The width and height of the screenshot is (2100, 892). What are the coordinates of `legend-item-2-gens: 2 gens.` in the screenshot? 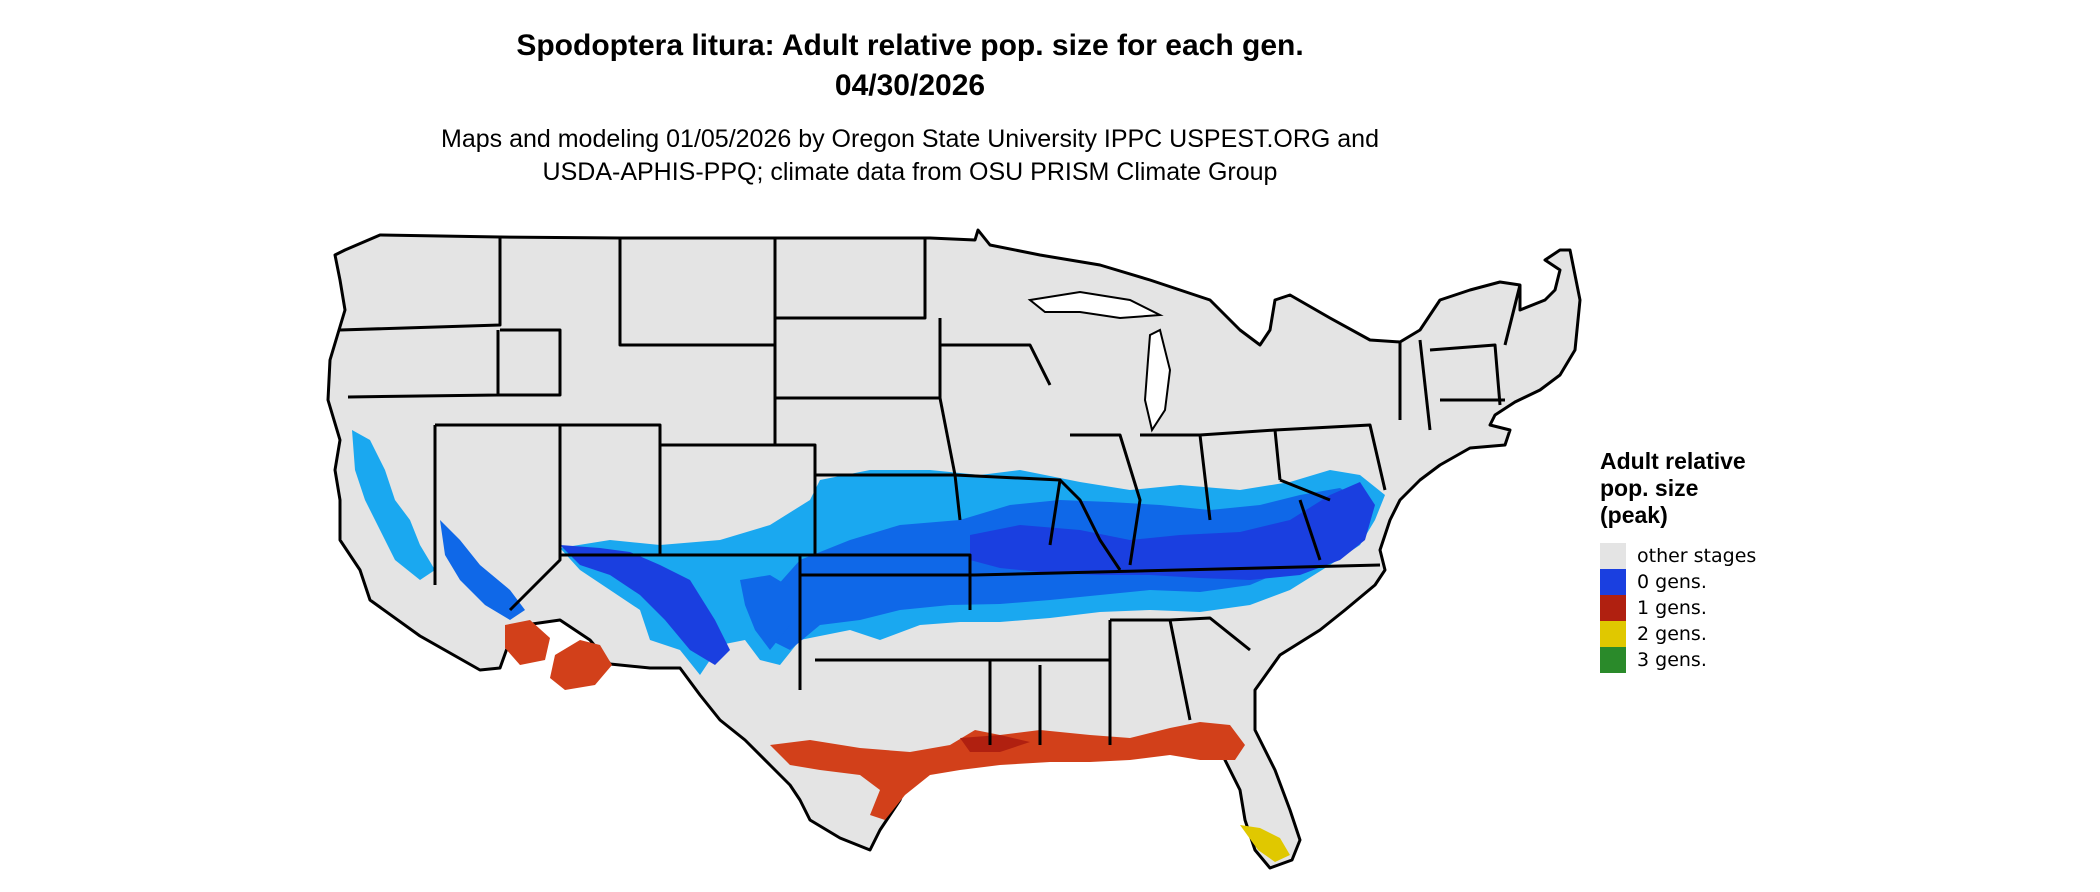 It's located at (1710, 634).